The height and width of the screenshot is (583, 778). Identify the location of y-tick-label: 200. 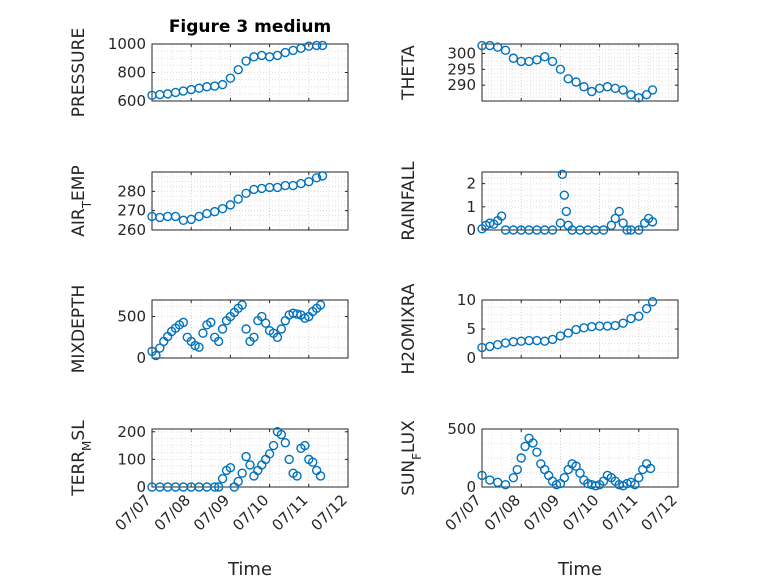
(131, 432).